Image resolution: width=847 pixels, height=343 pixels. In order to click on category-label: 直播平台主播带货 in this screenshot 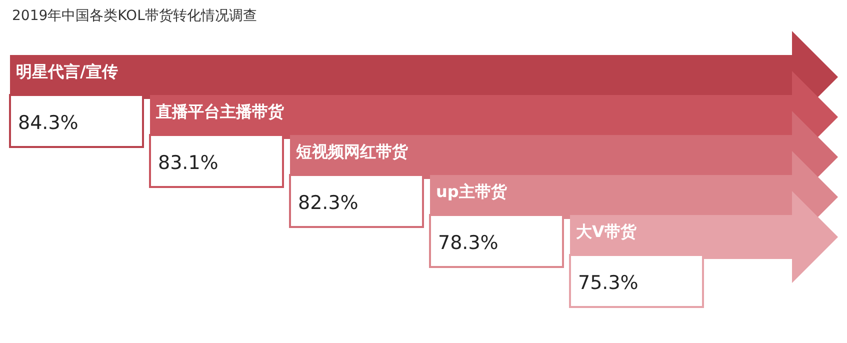, I will do `click(220, 111)`.